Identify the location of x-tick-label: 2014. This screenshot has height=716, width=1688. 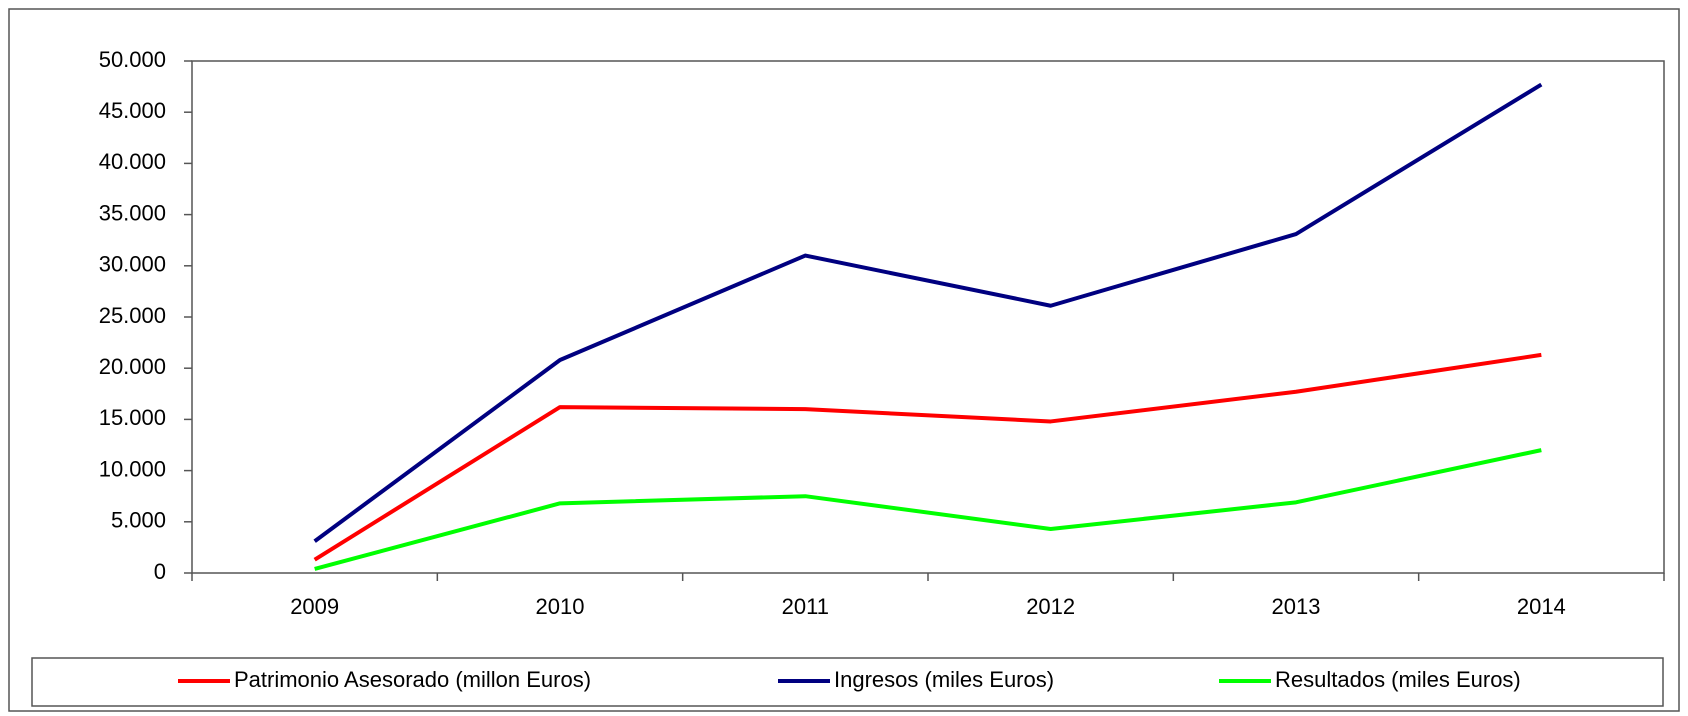
(1541, 606).